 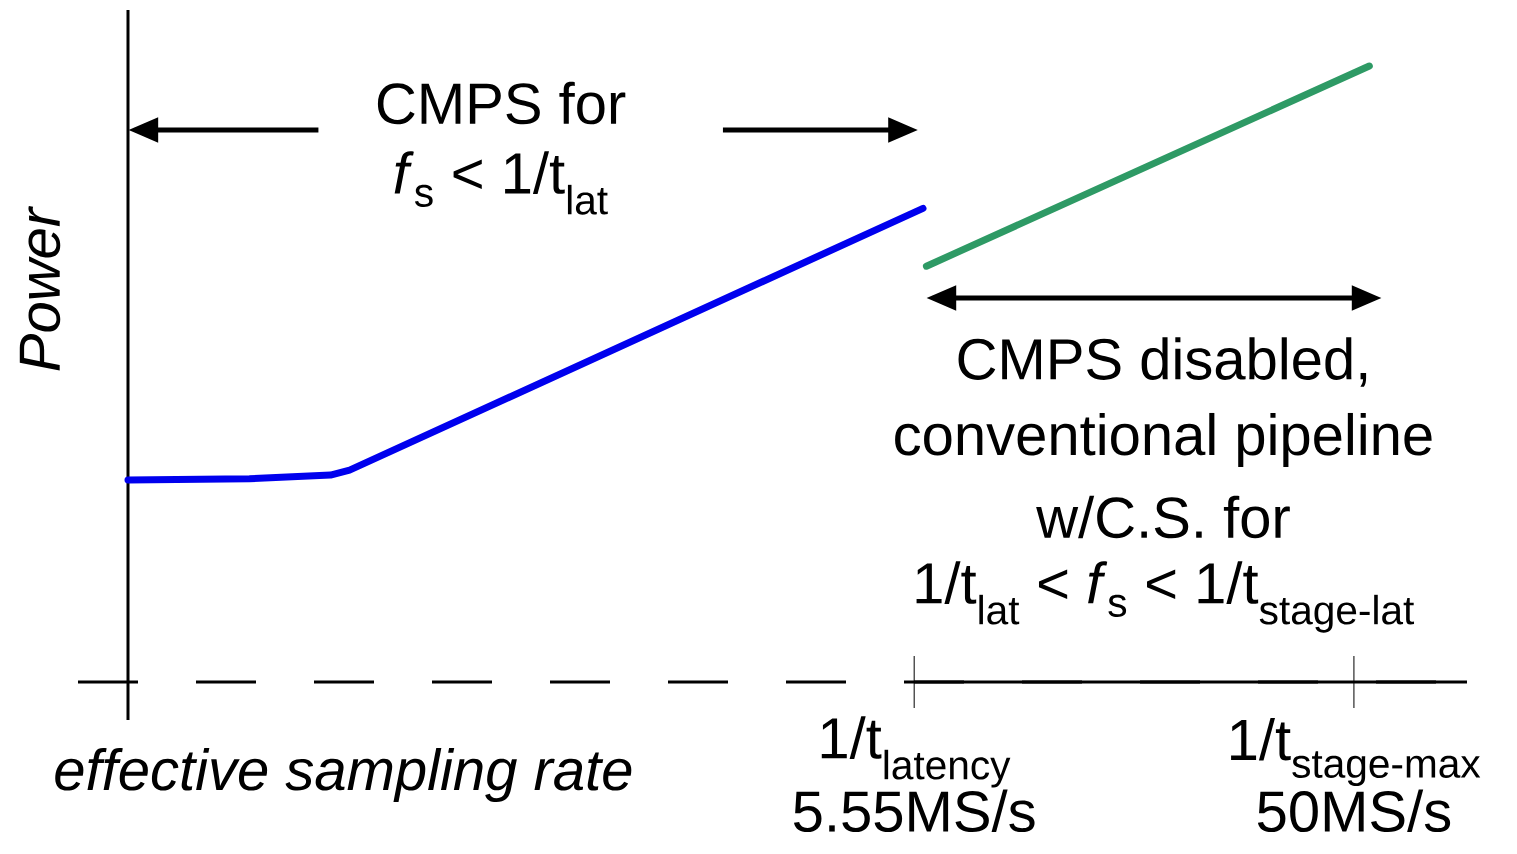 I want to click on annotation: CMPS for, so click(x=501, y=103).